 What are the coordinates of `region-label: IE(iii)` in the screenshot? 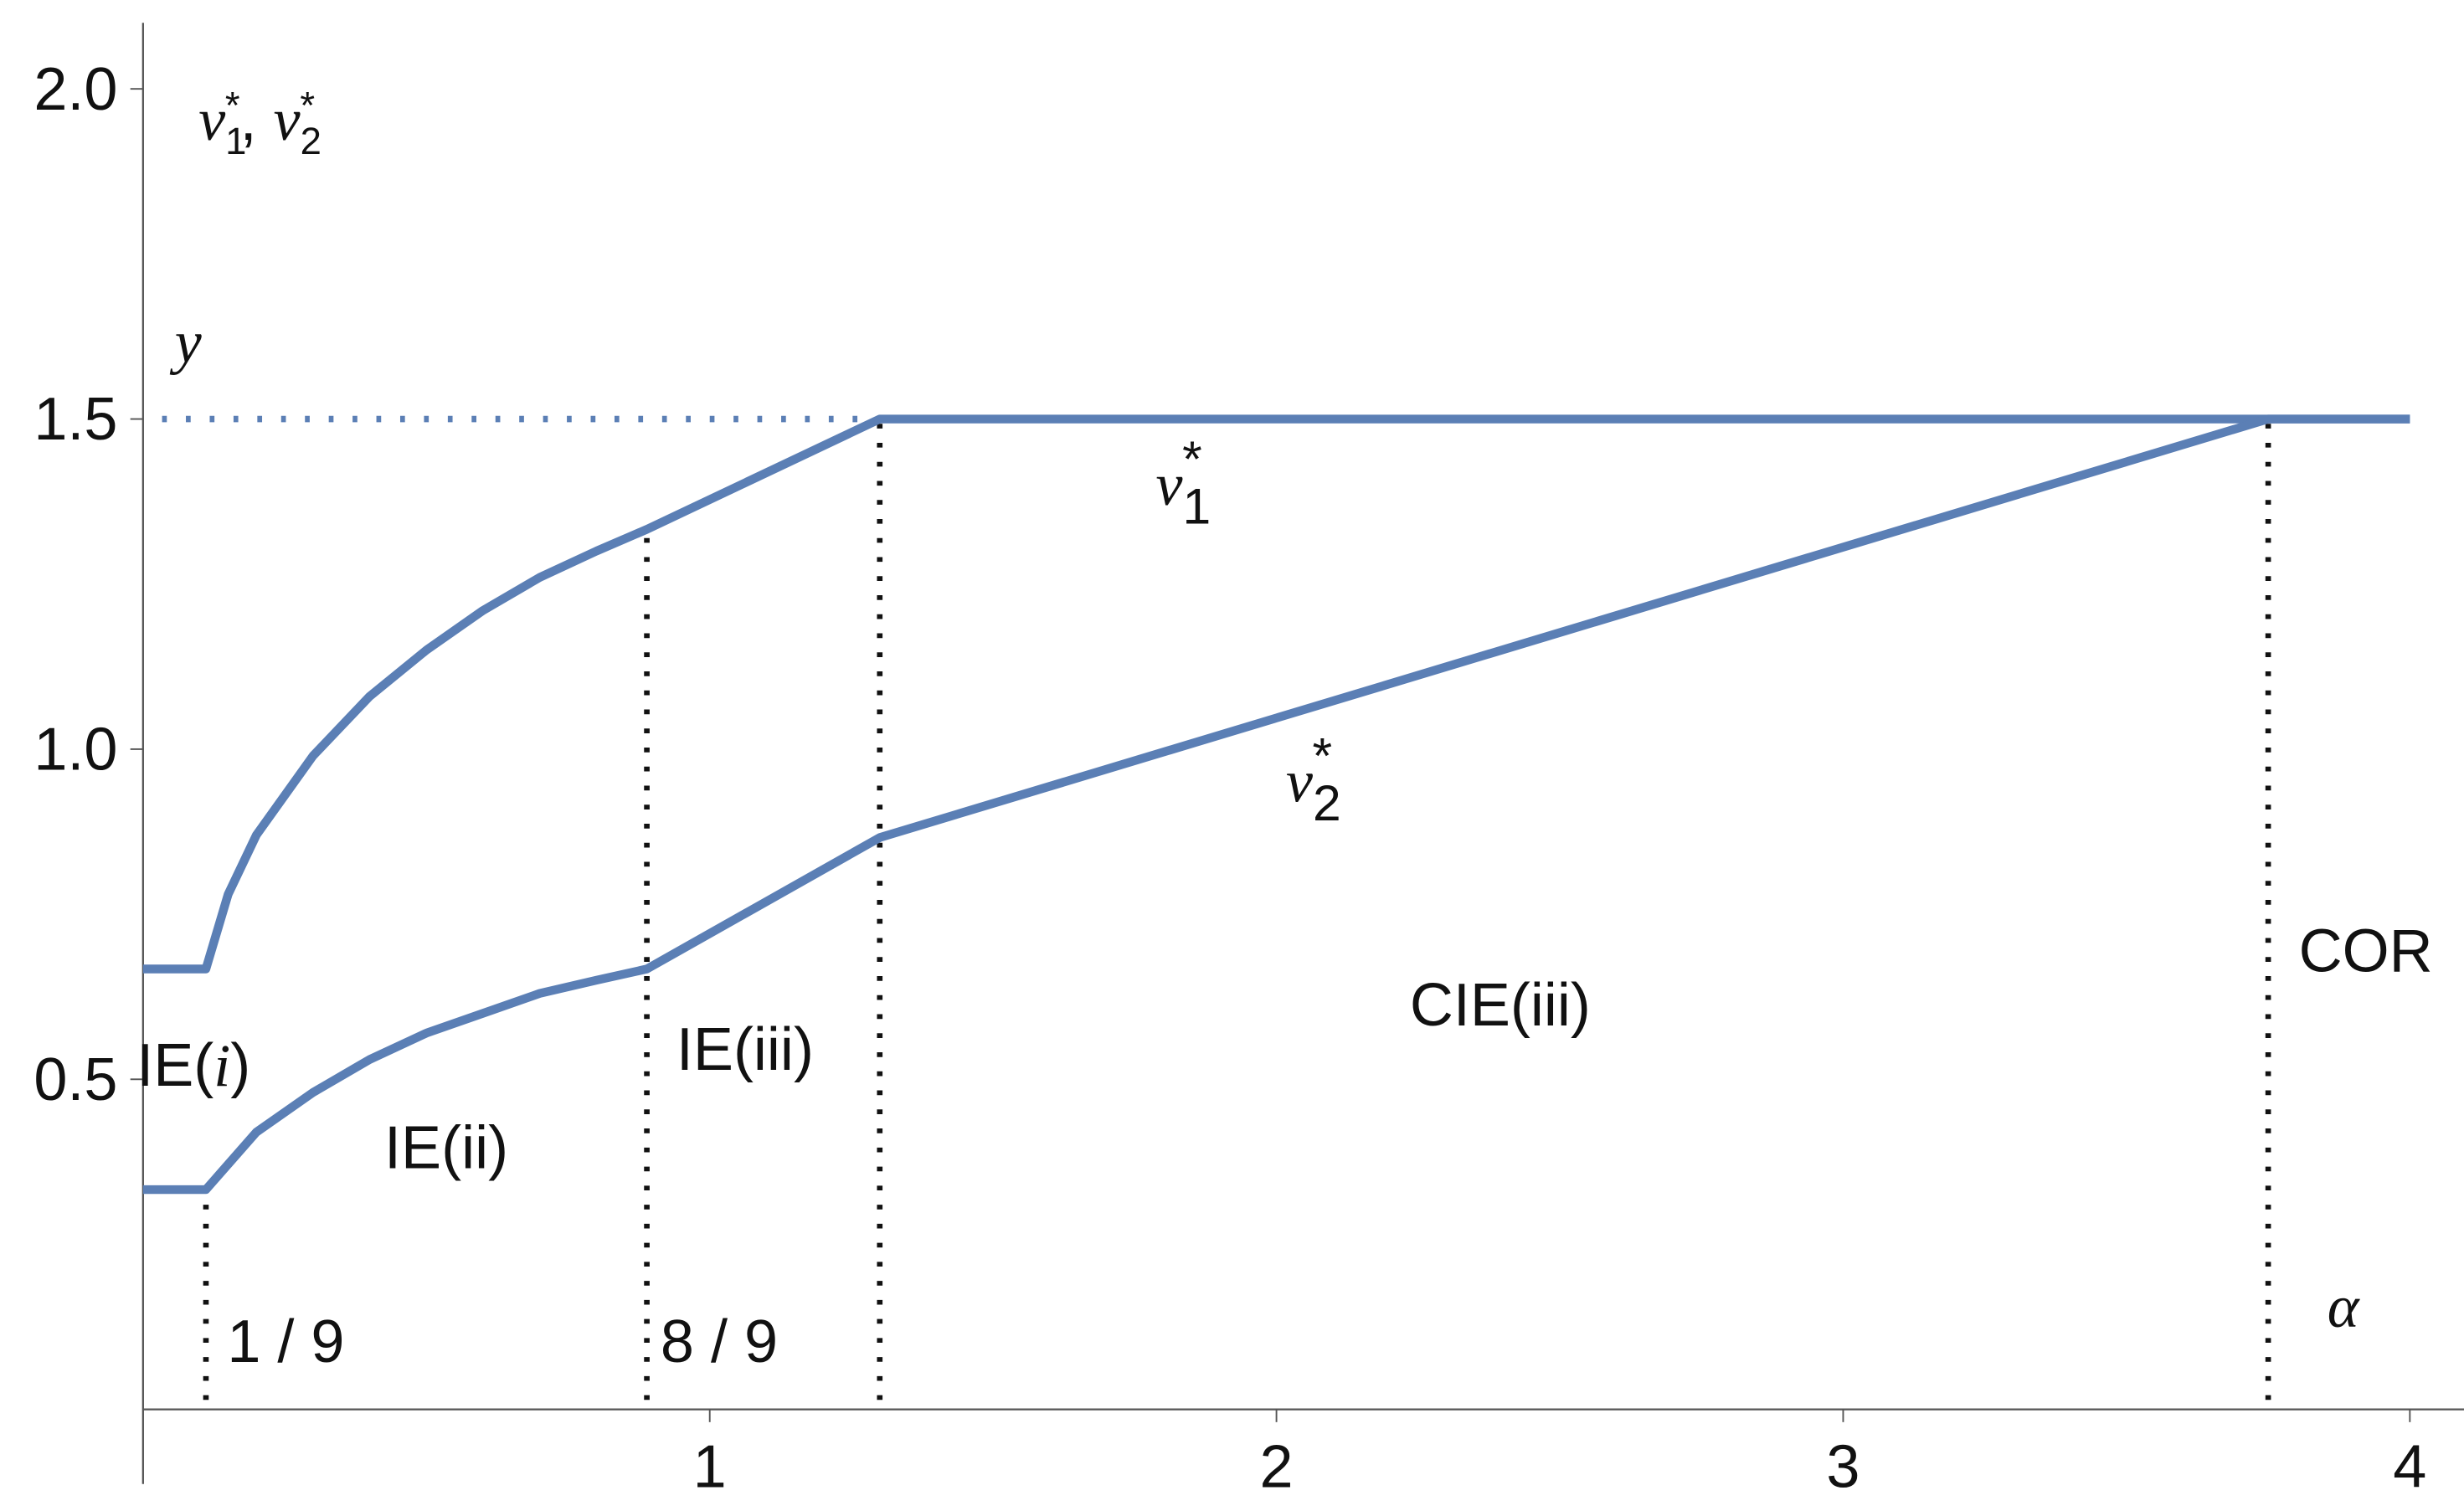 It's located at (745, 1049).